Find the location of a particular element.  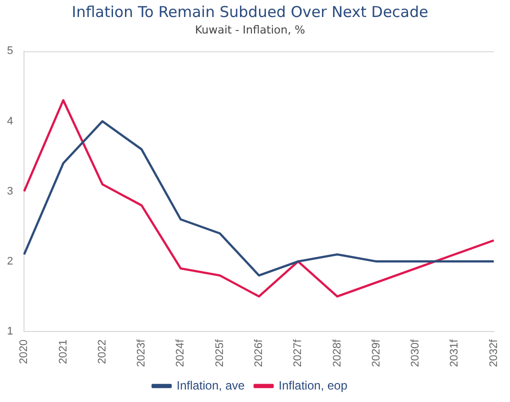

x-tick-label: 2029f is located at coordinates (376, 353).